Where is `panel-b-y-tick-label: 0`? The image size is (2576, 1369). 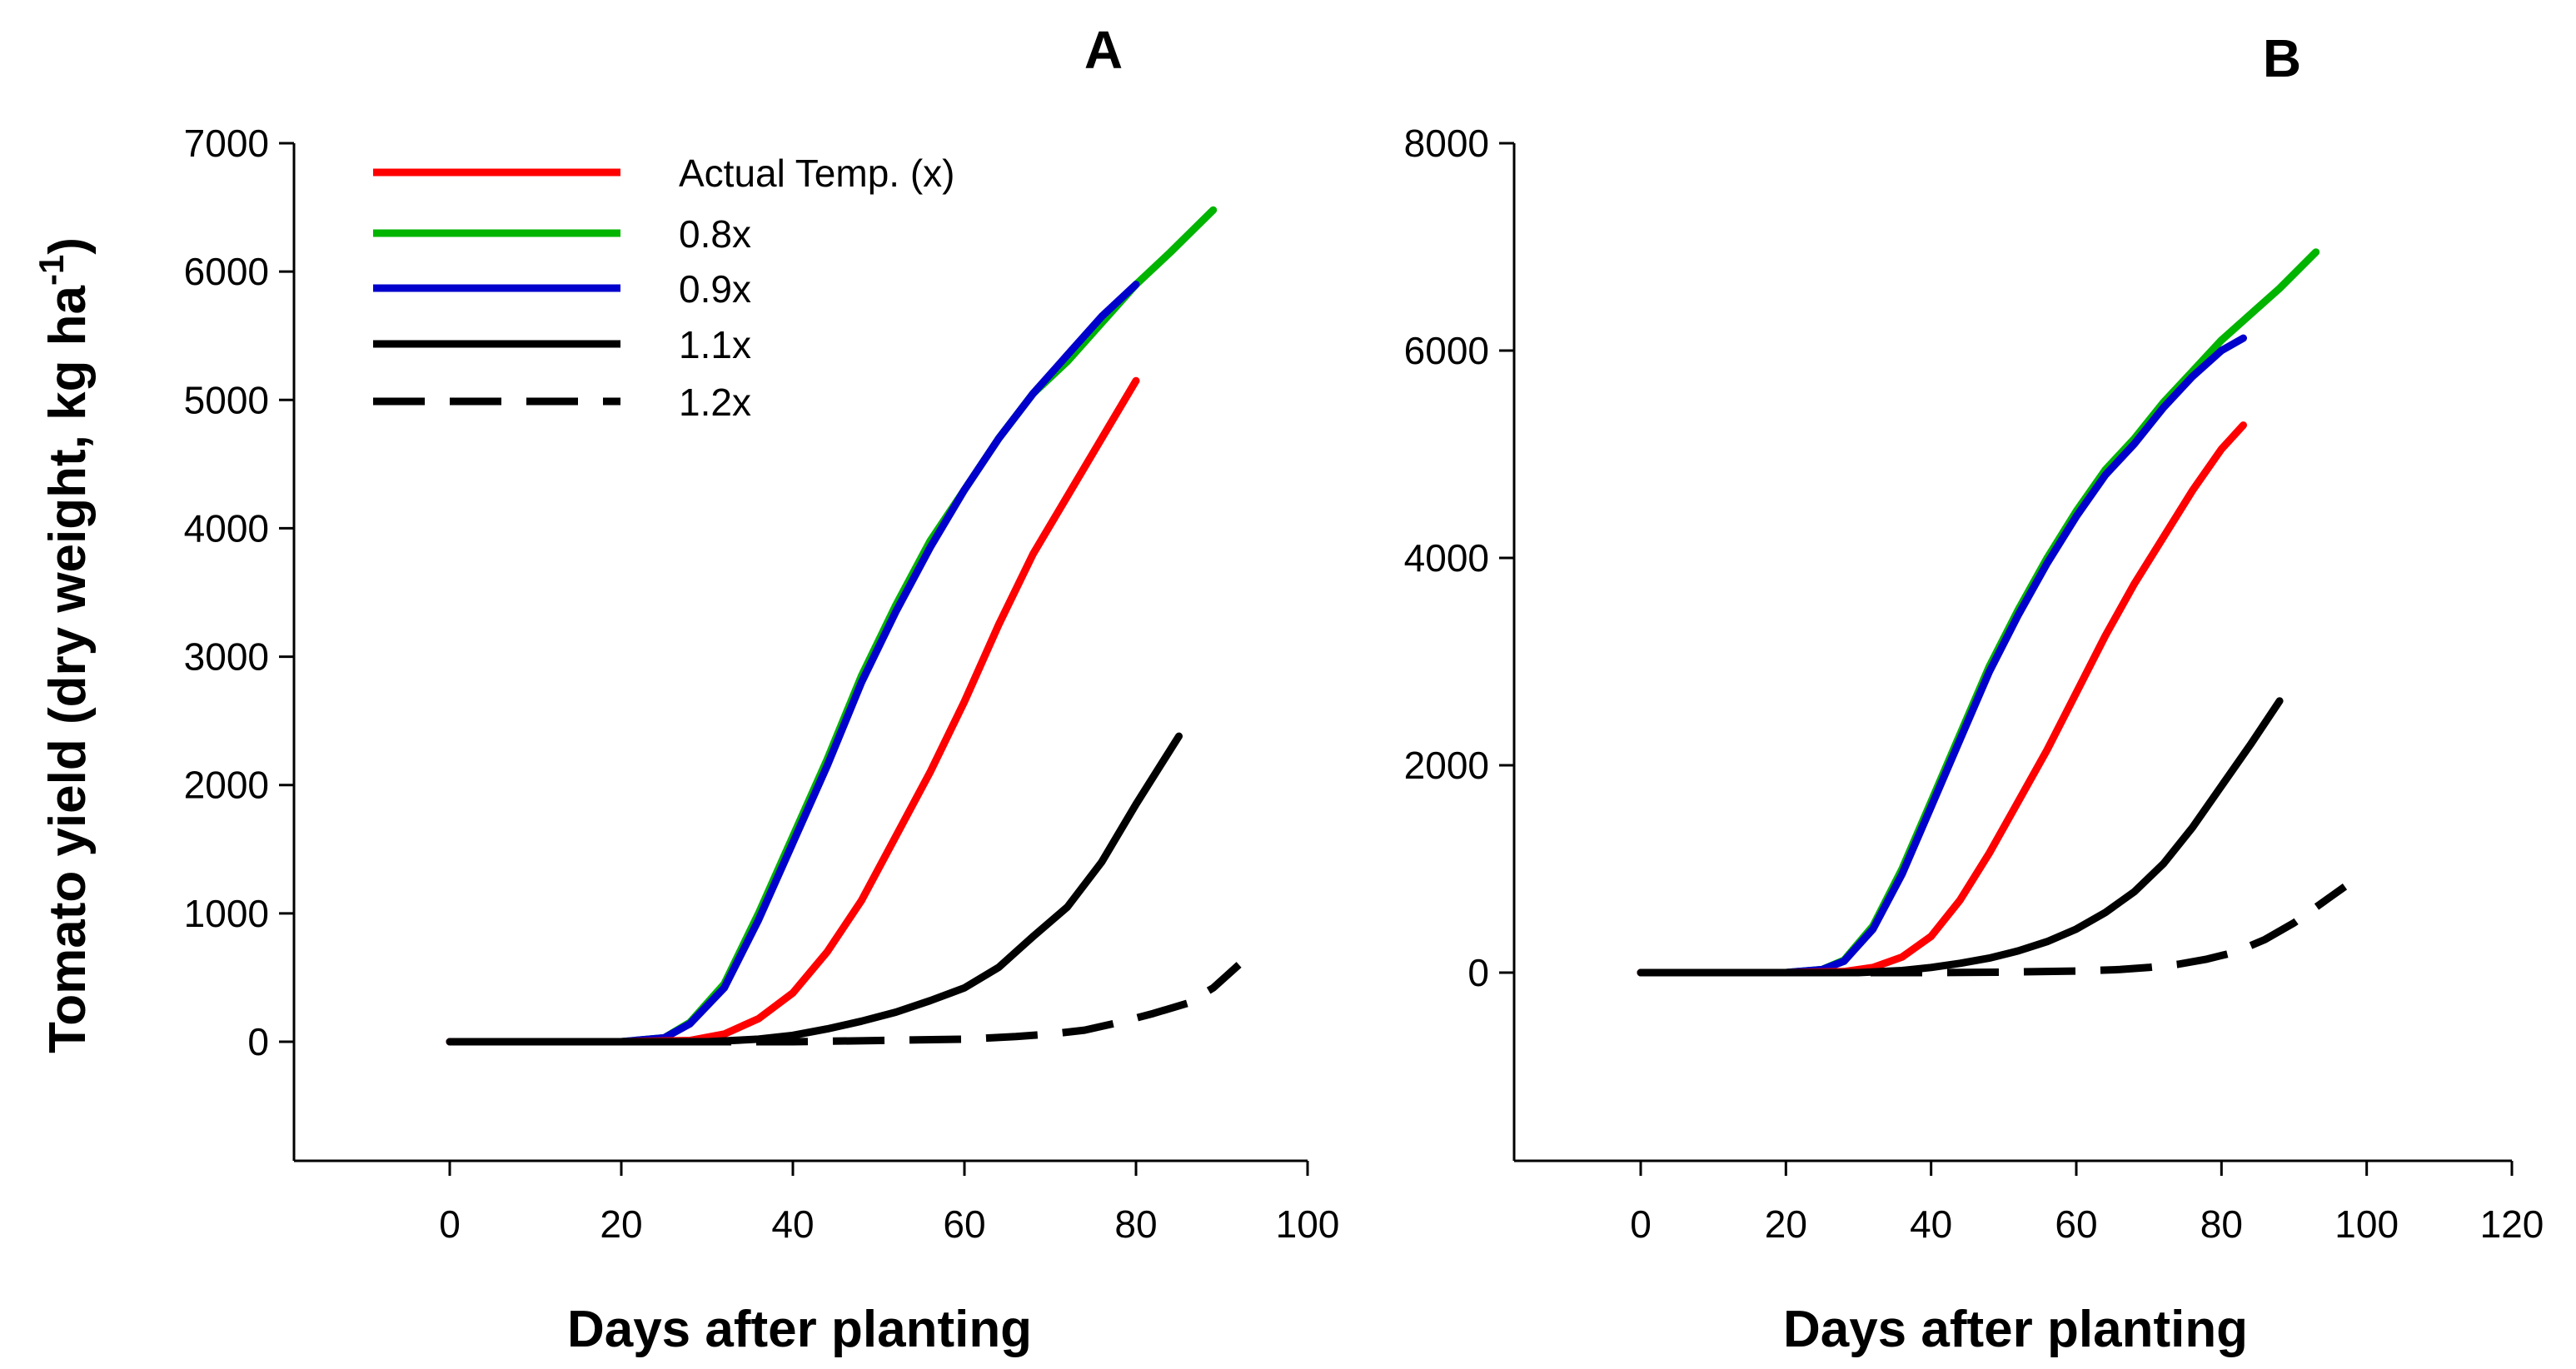
panel-b-y-tick-label: 0 is located at coordinates (1478, 973).